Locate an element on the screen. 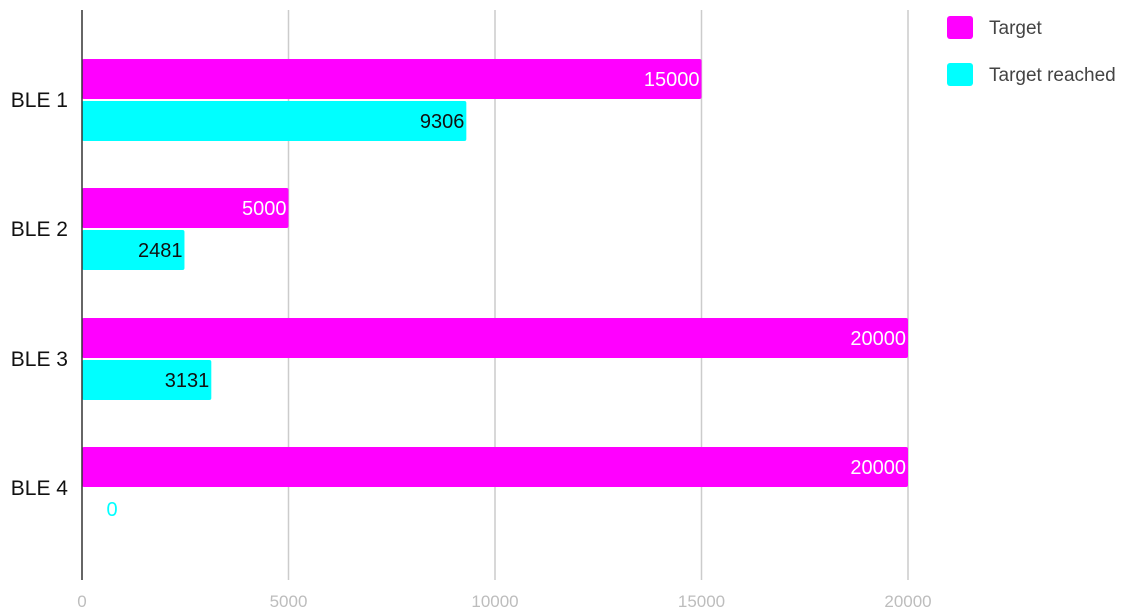  data-label: 0 is located at coordinates (111, 510).